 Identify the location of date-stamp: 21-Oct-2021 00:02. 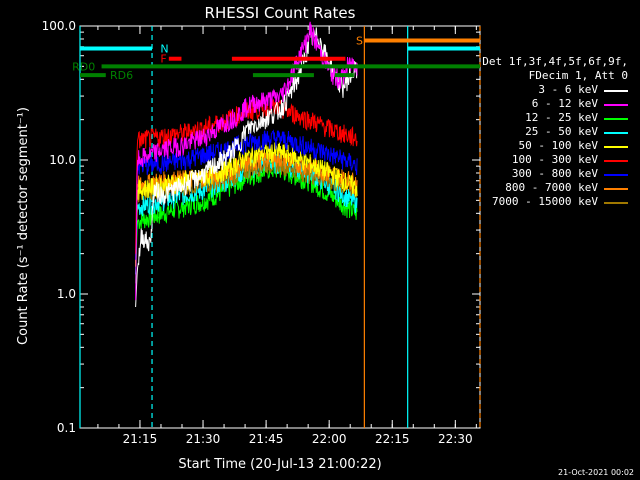
(596, 472).